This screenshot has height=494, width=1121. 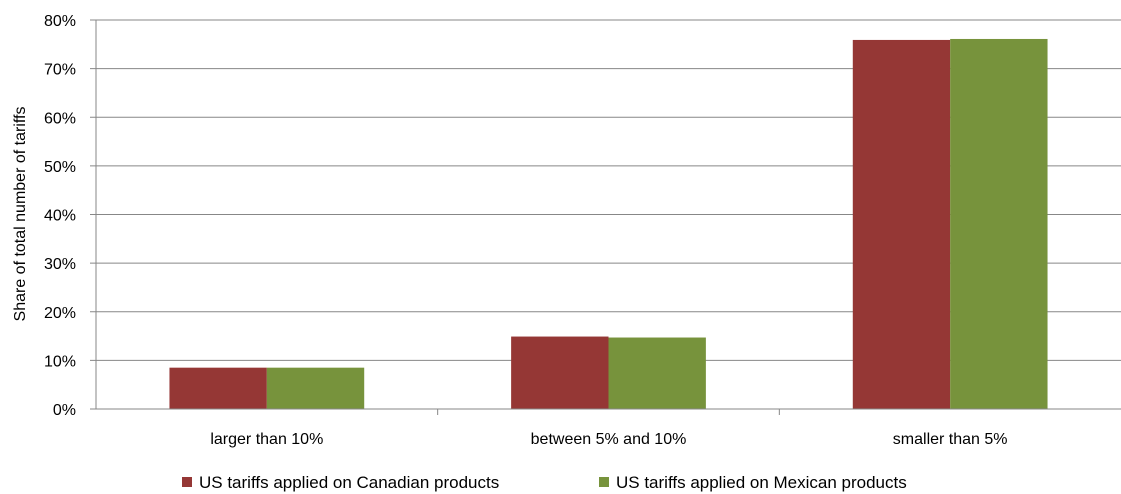 I want to click on y-tick-label: 10%, so click(x=60, y=361).